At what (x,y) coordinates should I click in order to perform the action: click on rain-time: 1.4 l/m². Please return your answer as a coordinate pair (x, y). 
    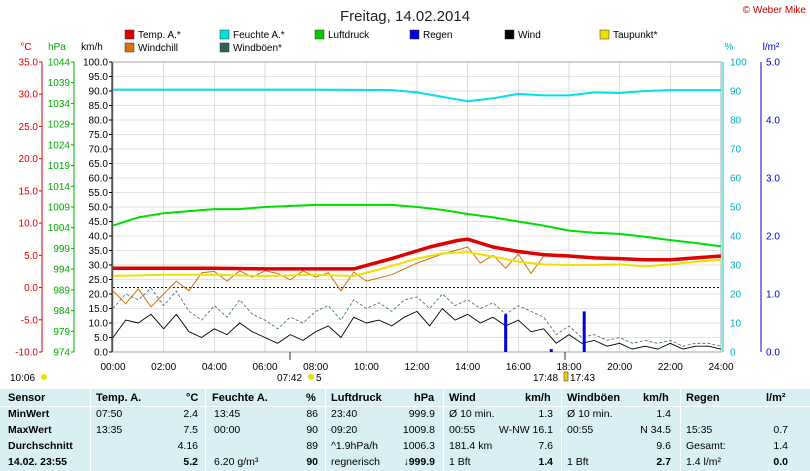
    Looking at the image, I should click on (704, 462).